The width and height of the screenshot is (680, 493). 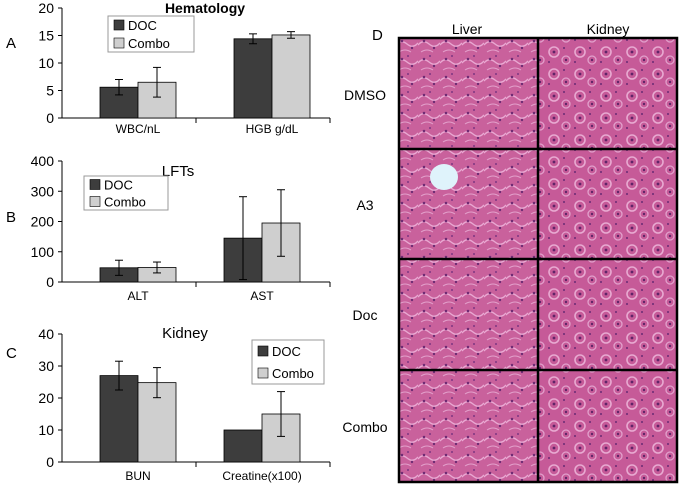 I want to click on x-tick-label: Creatine(x100), so click(x=261, y=476).